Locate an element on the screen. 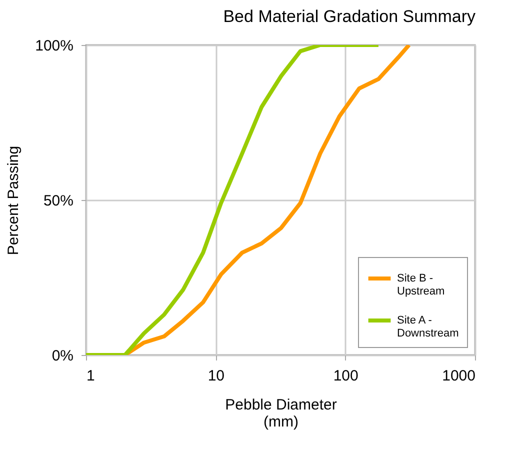  x-tick-label: 1000 is located at coordinates (459, 376).